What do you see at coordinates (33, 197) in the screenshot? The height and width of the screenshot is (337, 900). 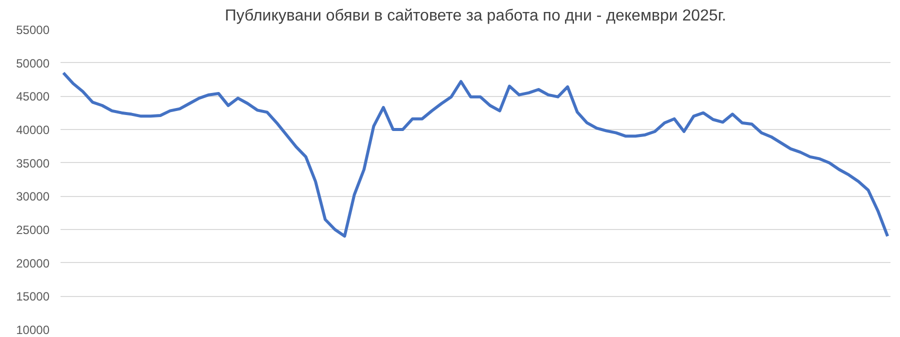 I see `y-tick-label: 30000` at bounding box center [33, 197].